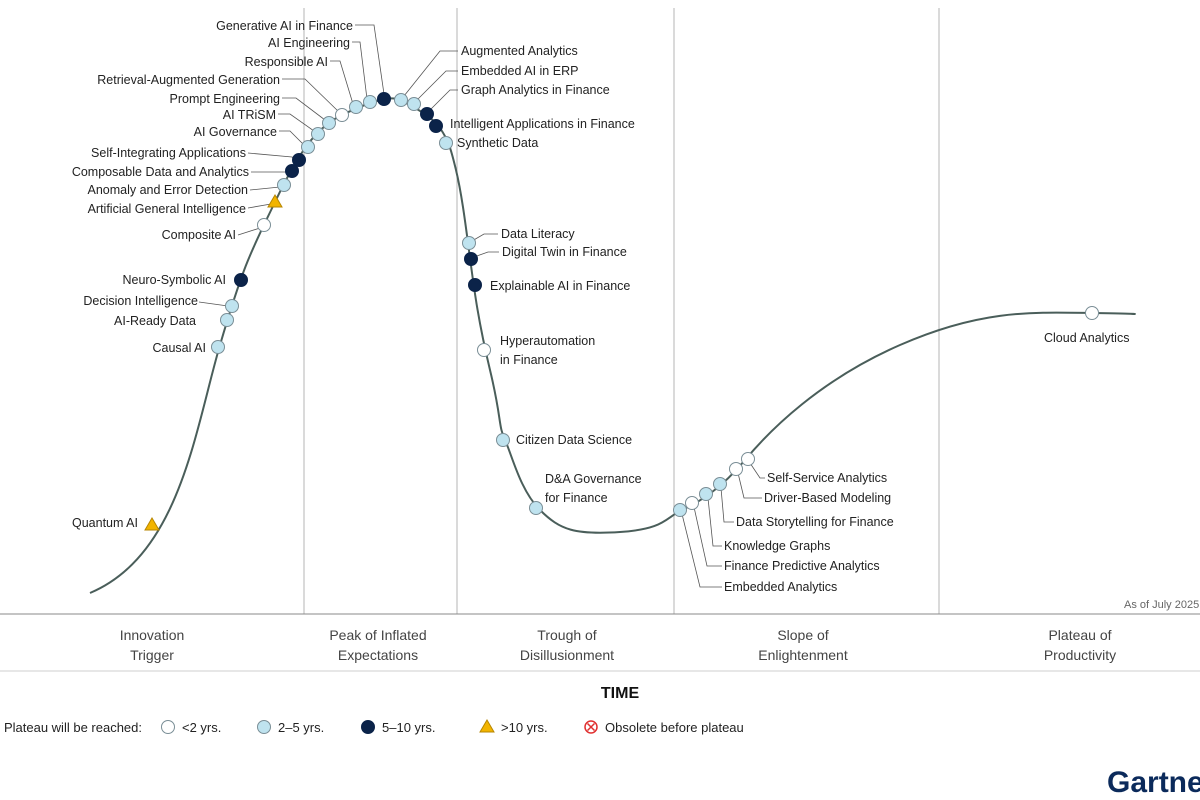 The width and height of the screenshot is (1200, 800). What do you see at coordinates (401, 100) in the screenshot?
I see `augmented-analytics-marker` at bounding box center [401, 100].